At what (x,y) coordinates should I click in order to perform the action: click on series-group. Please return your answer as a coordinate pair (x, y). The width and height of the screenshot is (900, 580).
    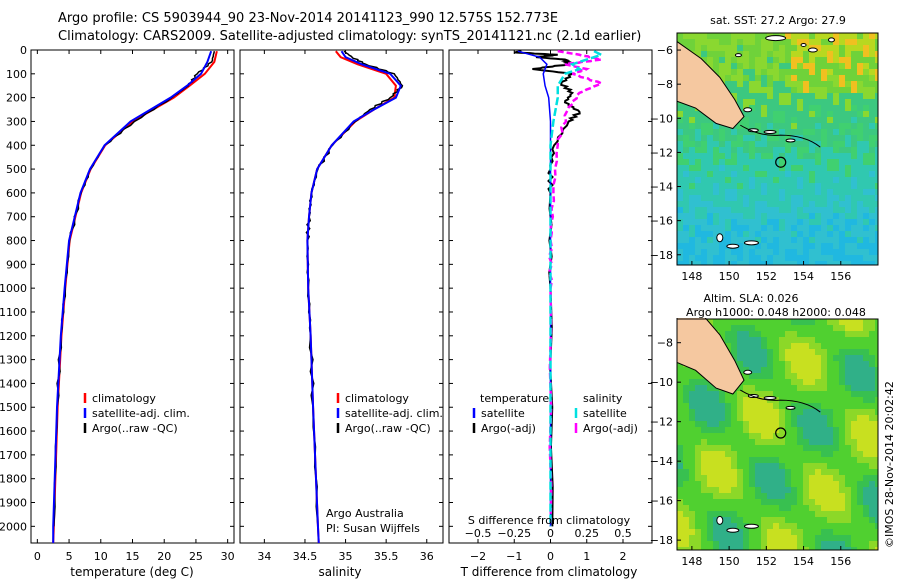
    Looking at the image, I should click on (559, 288).